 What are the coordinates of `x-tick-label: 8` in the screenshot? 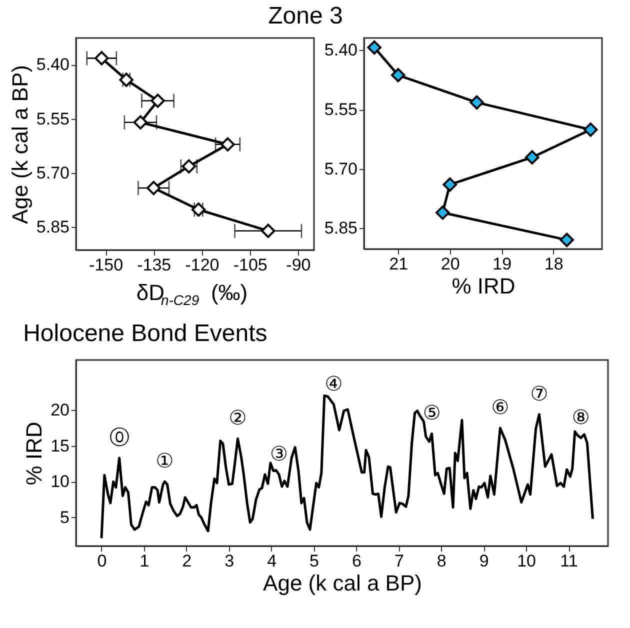 It's located at (441, 561).